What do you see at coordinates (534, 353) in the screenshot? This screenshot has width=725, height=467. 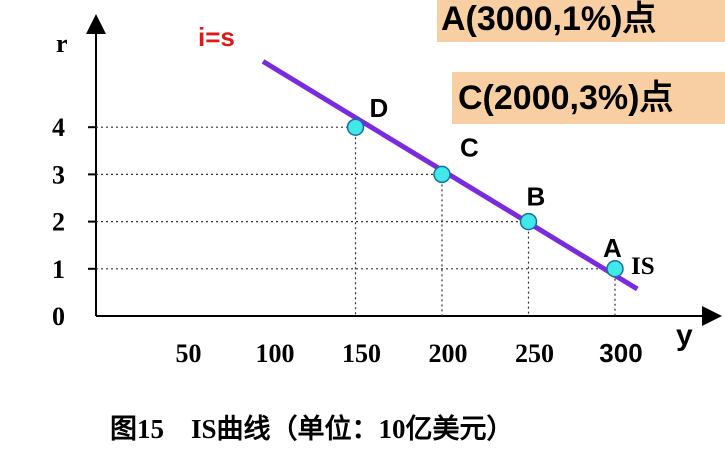 I see `x-tick-label-250: 250` at bounding box center [534, 353].